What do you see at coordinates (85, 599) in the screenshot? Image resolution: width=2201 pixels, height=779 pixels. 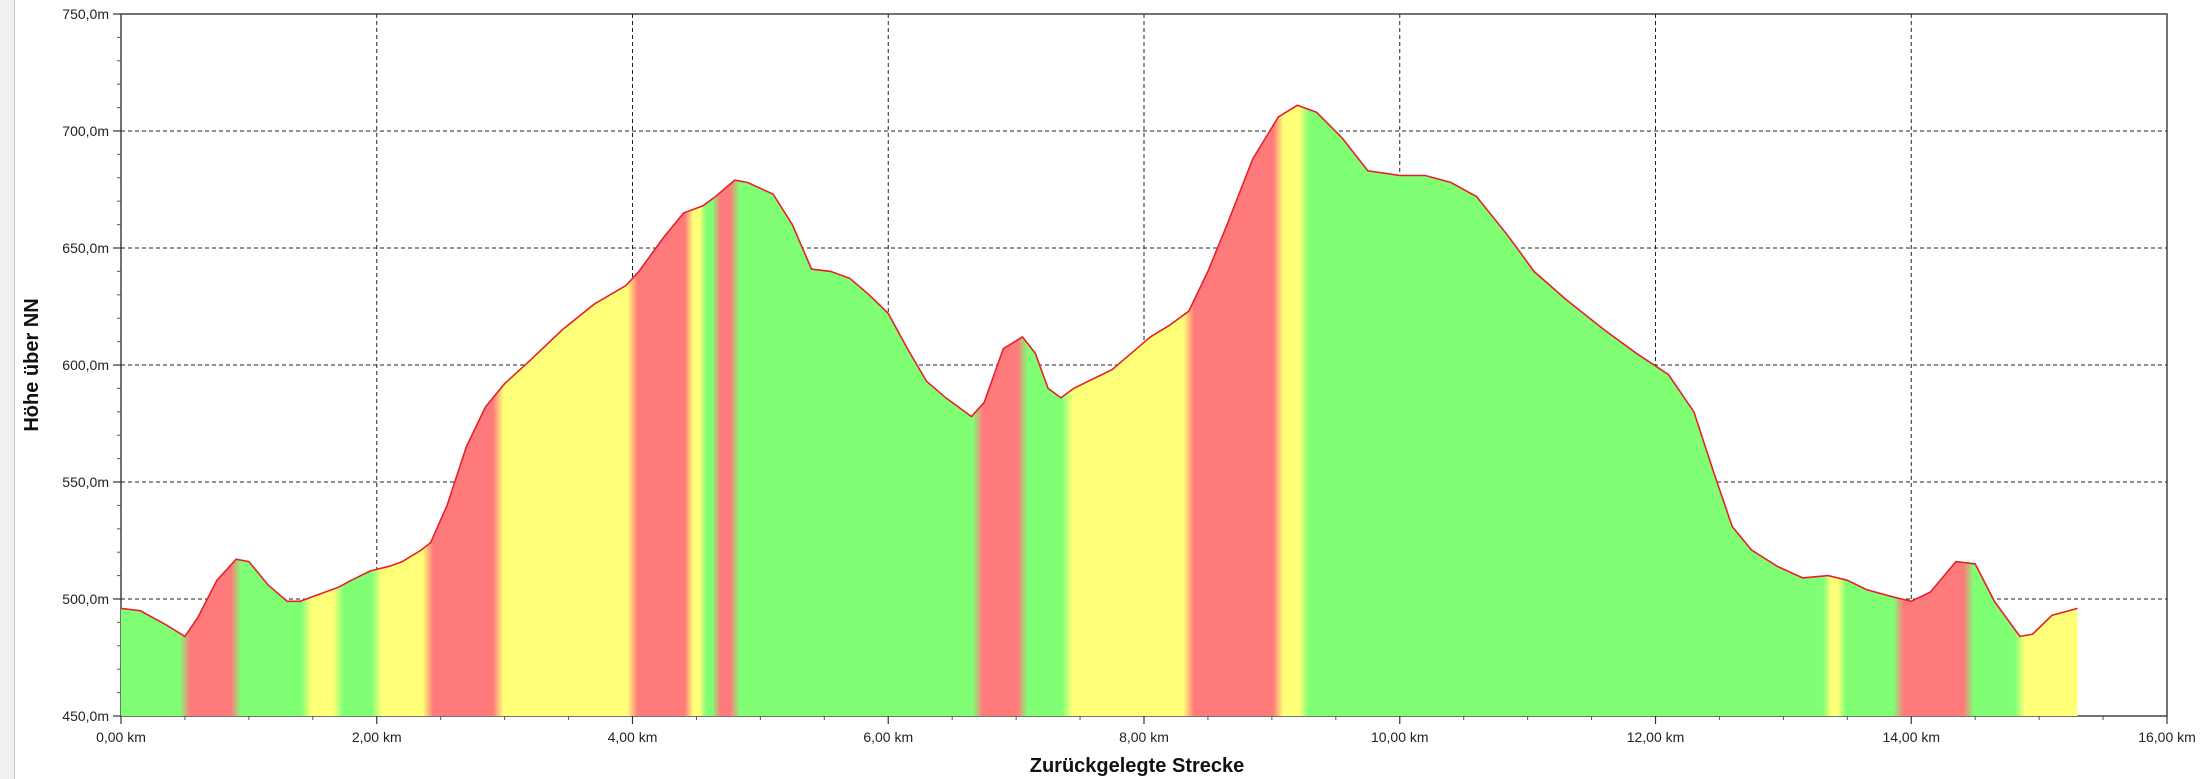 I see `y-tick-label: 500,0m` at bounding box center [85, 599].